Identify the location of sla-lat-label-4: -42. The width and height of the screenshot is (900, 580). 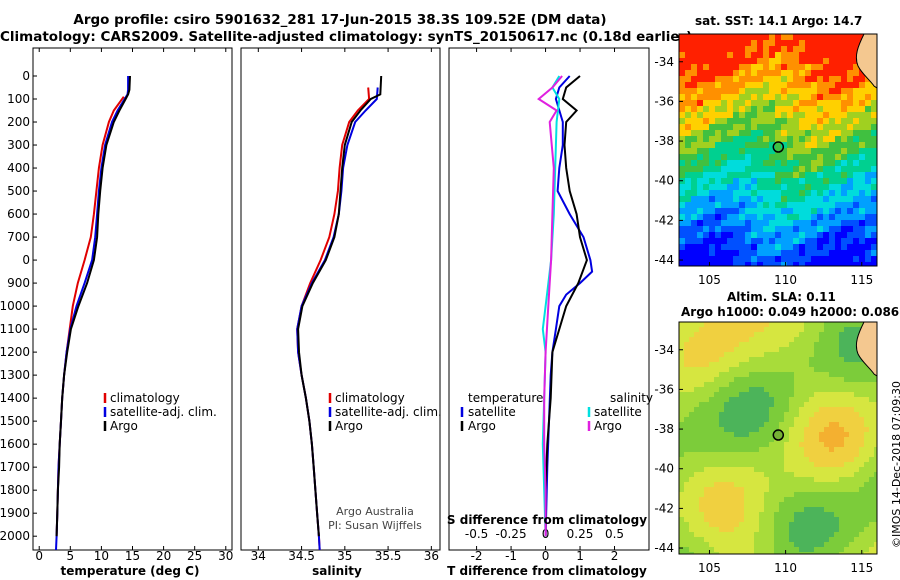
(664, 508).